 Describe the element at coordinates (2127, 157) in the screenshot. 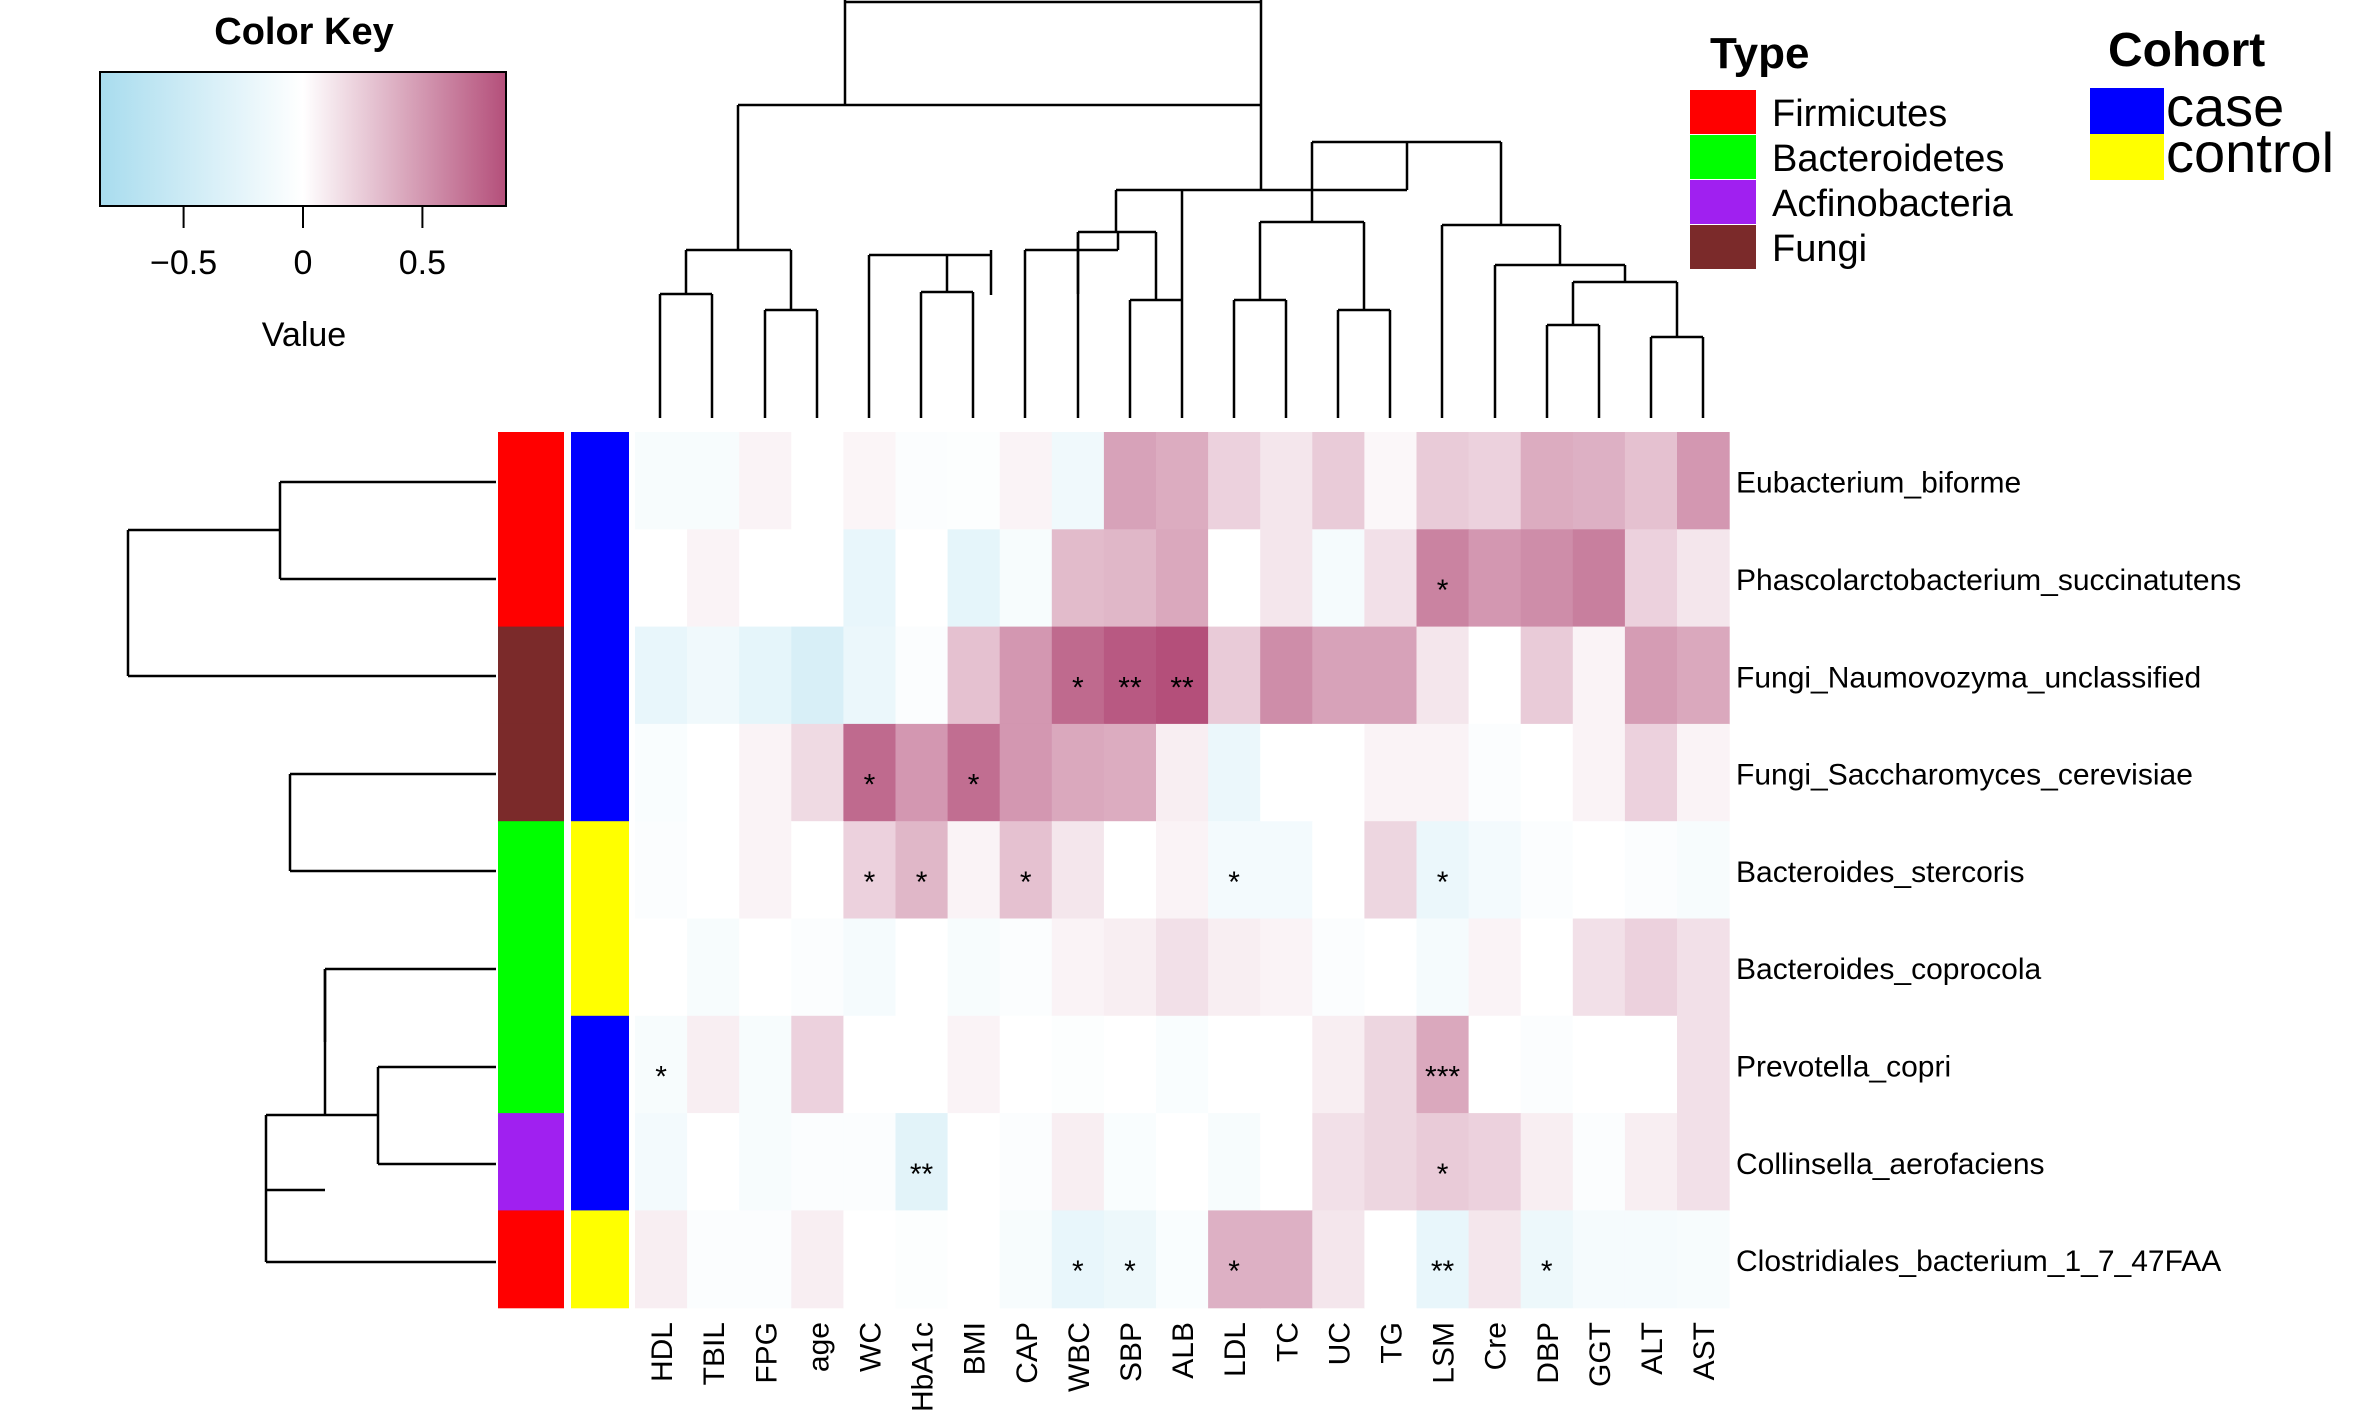

I see `cohort-legend-swatch` at that location.